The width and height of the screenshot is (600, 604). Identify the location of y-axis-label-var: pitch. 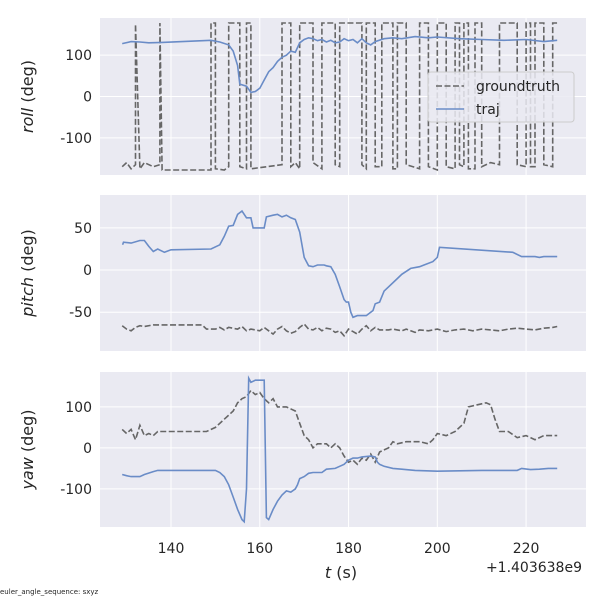
(27, 297).